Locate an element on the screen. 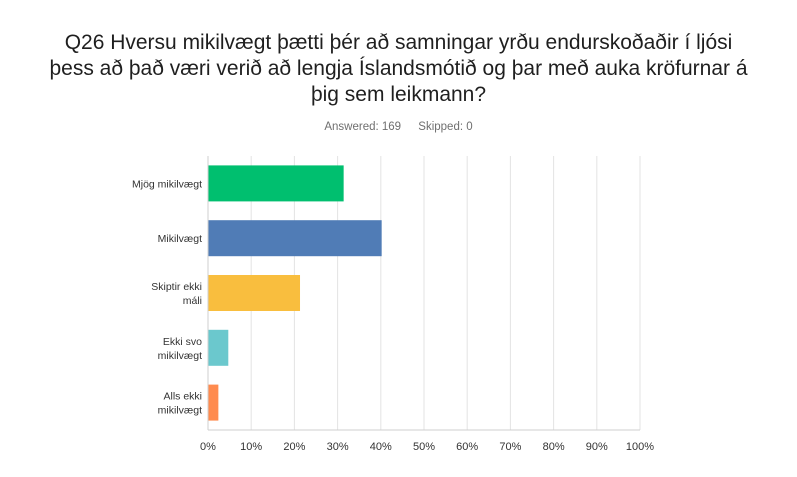 The height and width of the screenshot is (477, 797). x-tick-label: 60% is located at coordinates (467, 447).